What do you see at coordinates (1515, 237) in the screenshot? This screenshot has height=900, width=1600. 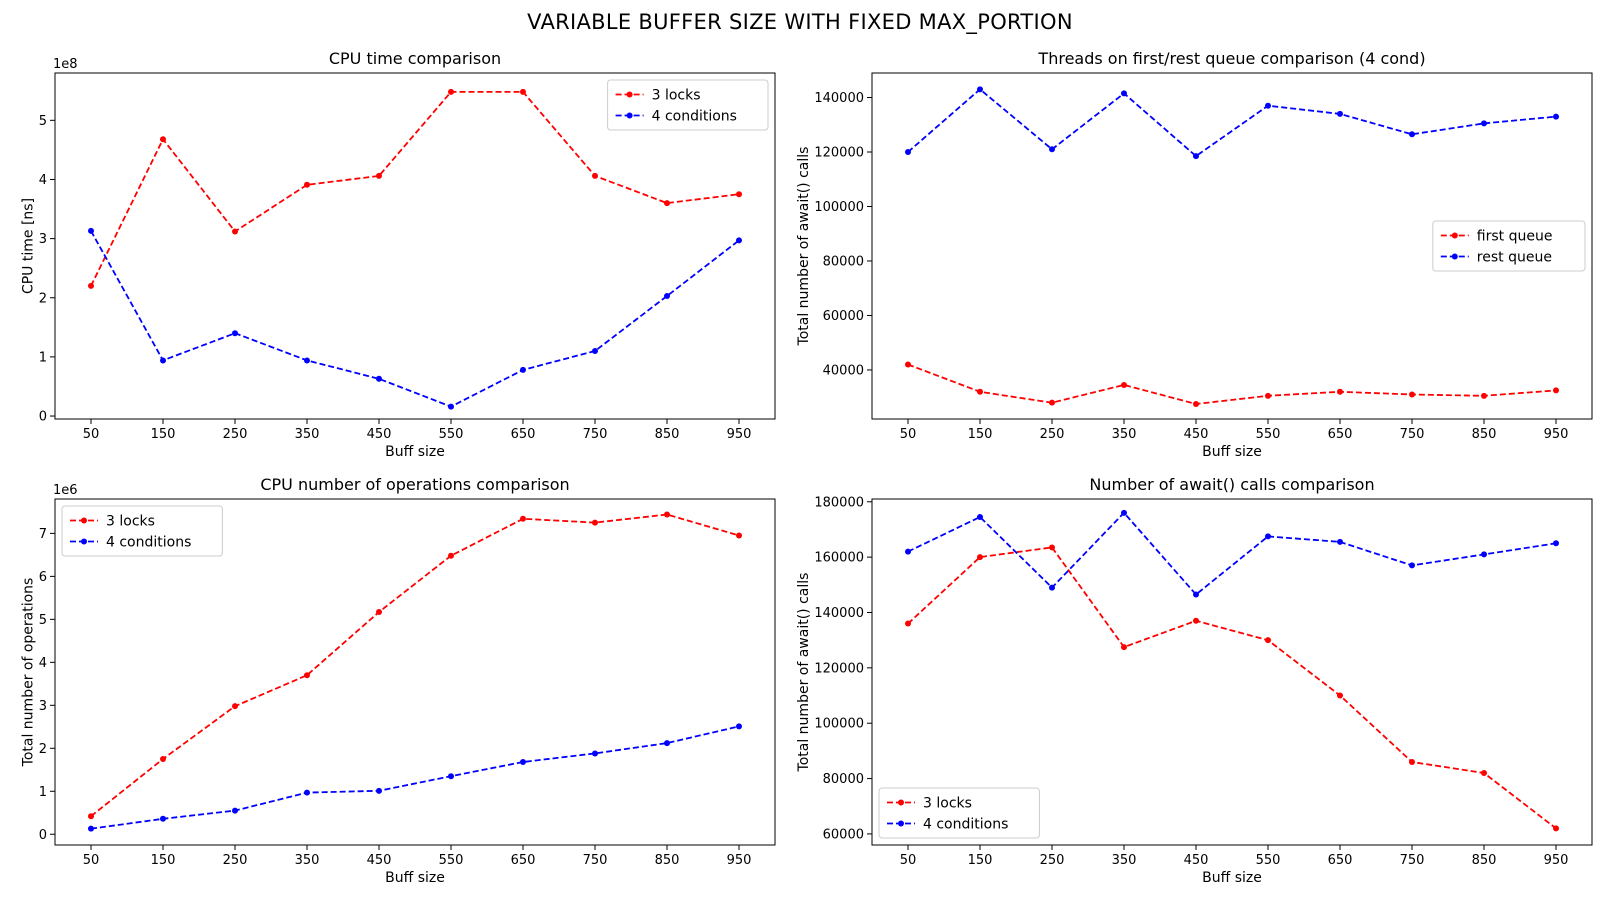 I see `legend-label: first queue` at bounding box center [1515, 237].